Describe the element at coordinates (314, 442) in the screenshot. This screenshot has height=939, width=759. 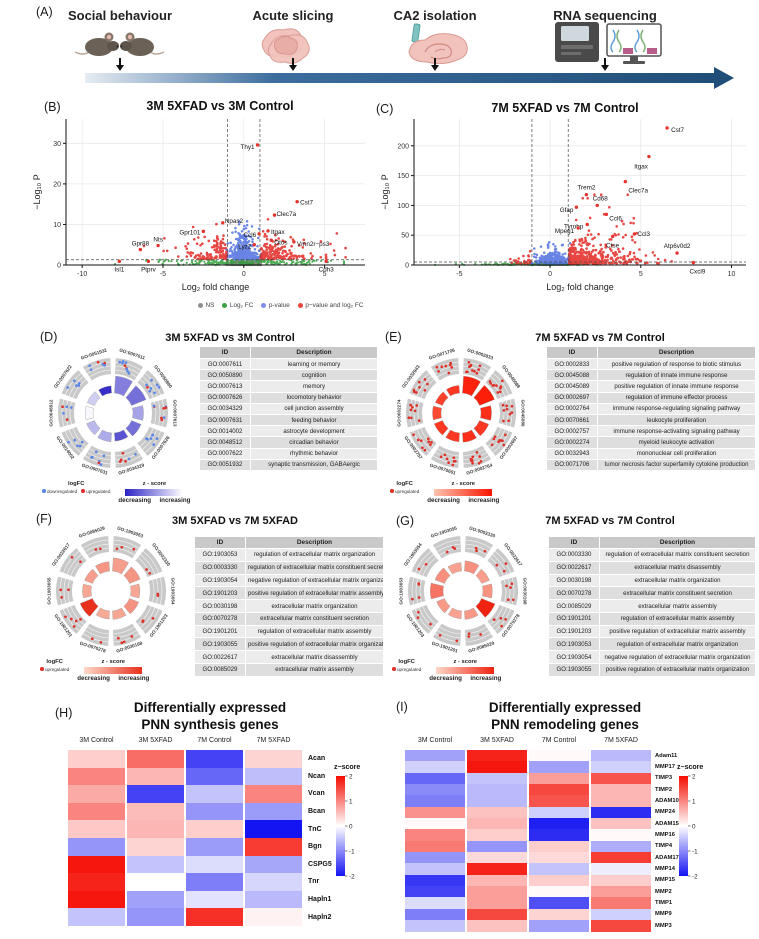
I see `go-table-cell: circadian behavior` at that location.